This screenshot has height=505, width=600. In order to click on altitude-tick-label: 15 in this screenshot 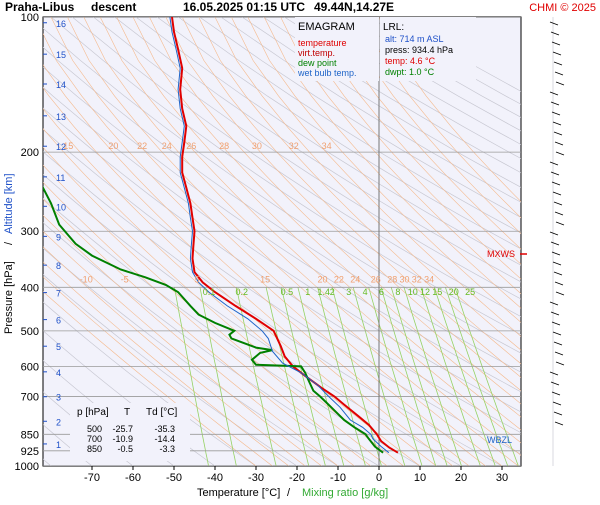, I will do `click(61, 55)`.